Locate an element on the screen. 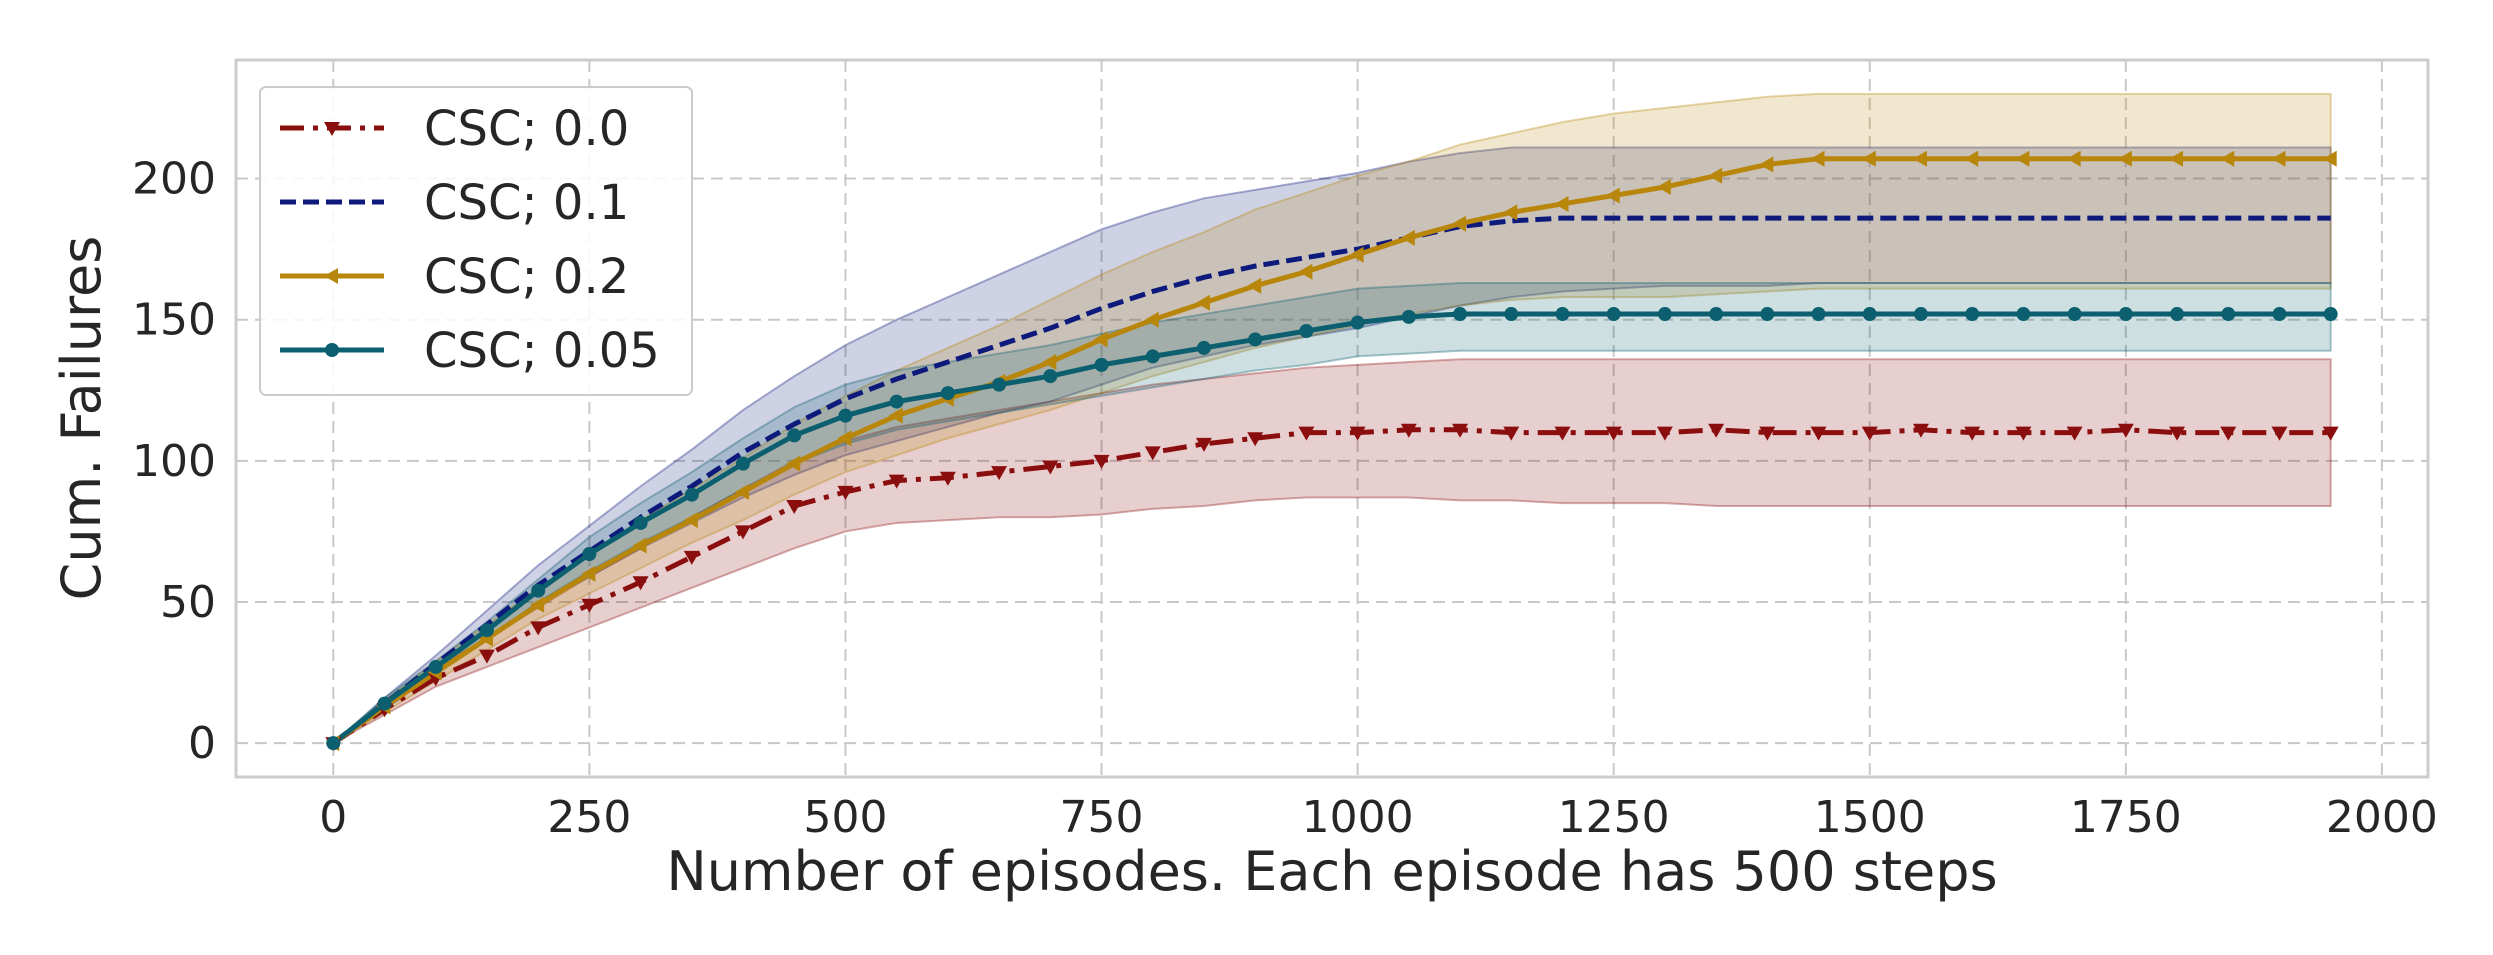 The height and width of the screenshot is (955, 2493). legend-label: CSC; 0.0 is located at coordinates (526, 129).